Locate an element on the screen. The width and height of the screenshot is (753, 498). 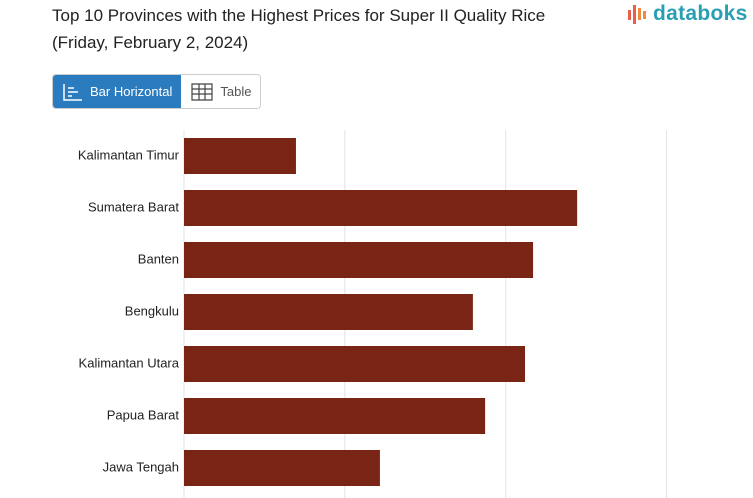
bar-icon is located at coordinates (72, 92).